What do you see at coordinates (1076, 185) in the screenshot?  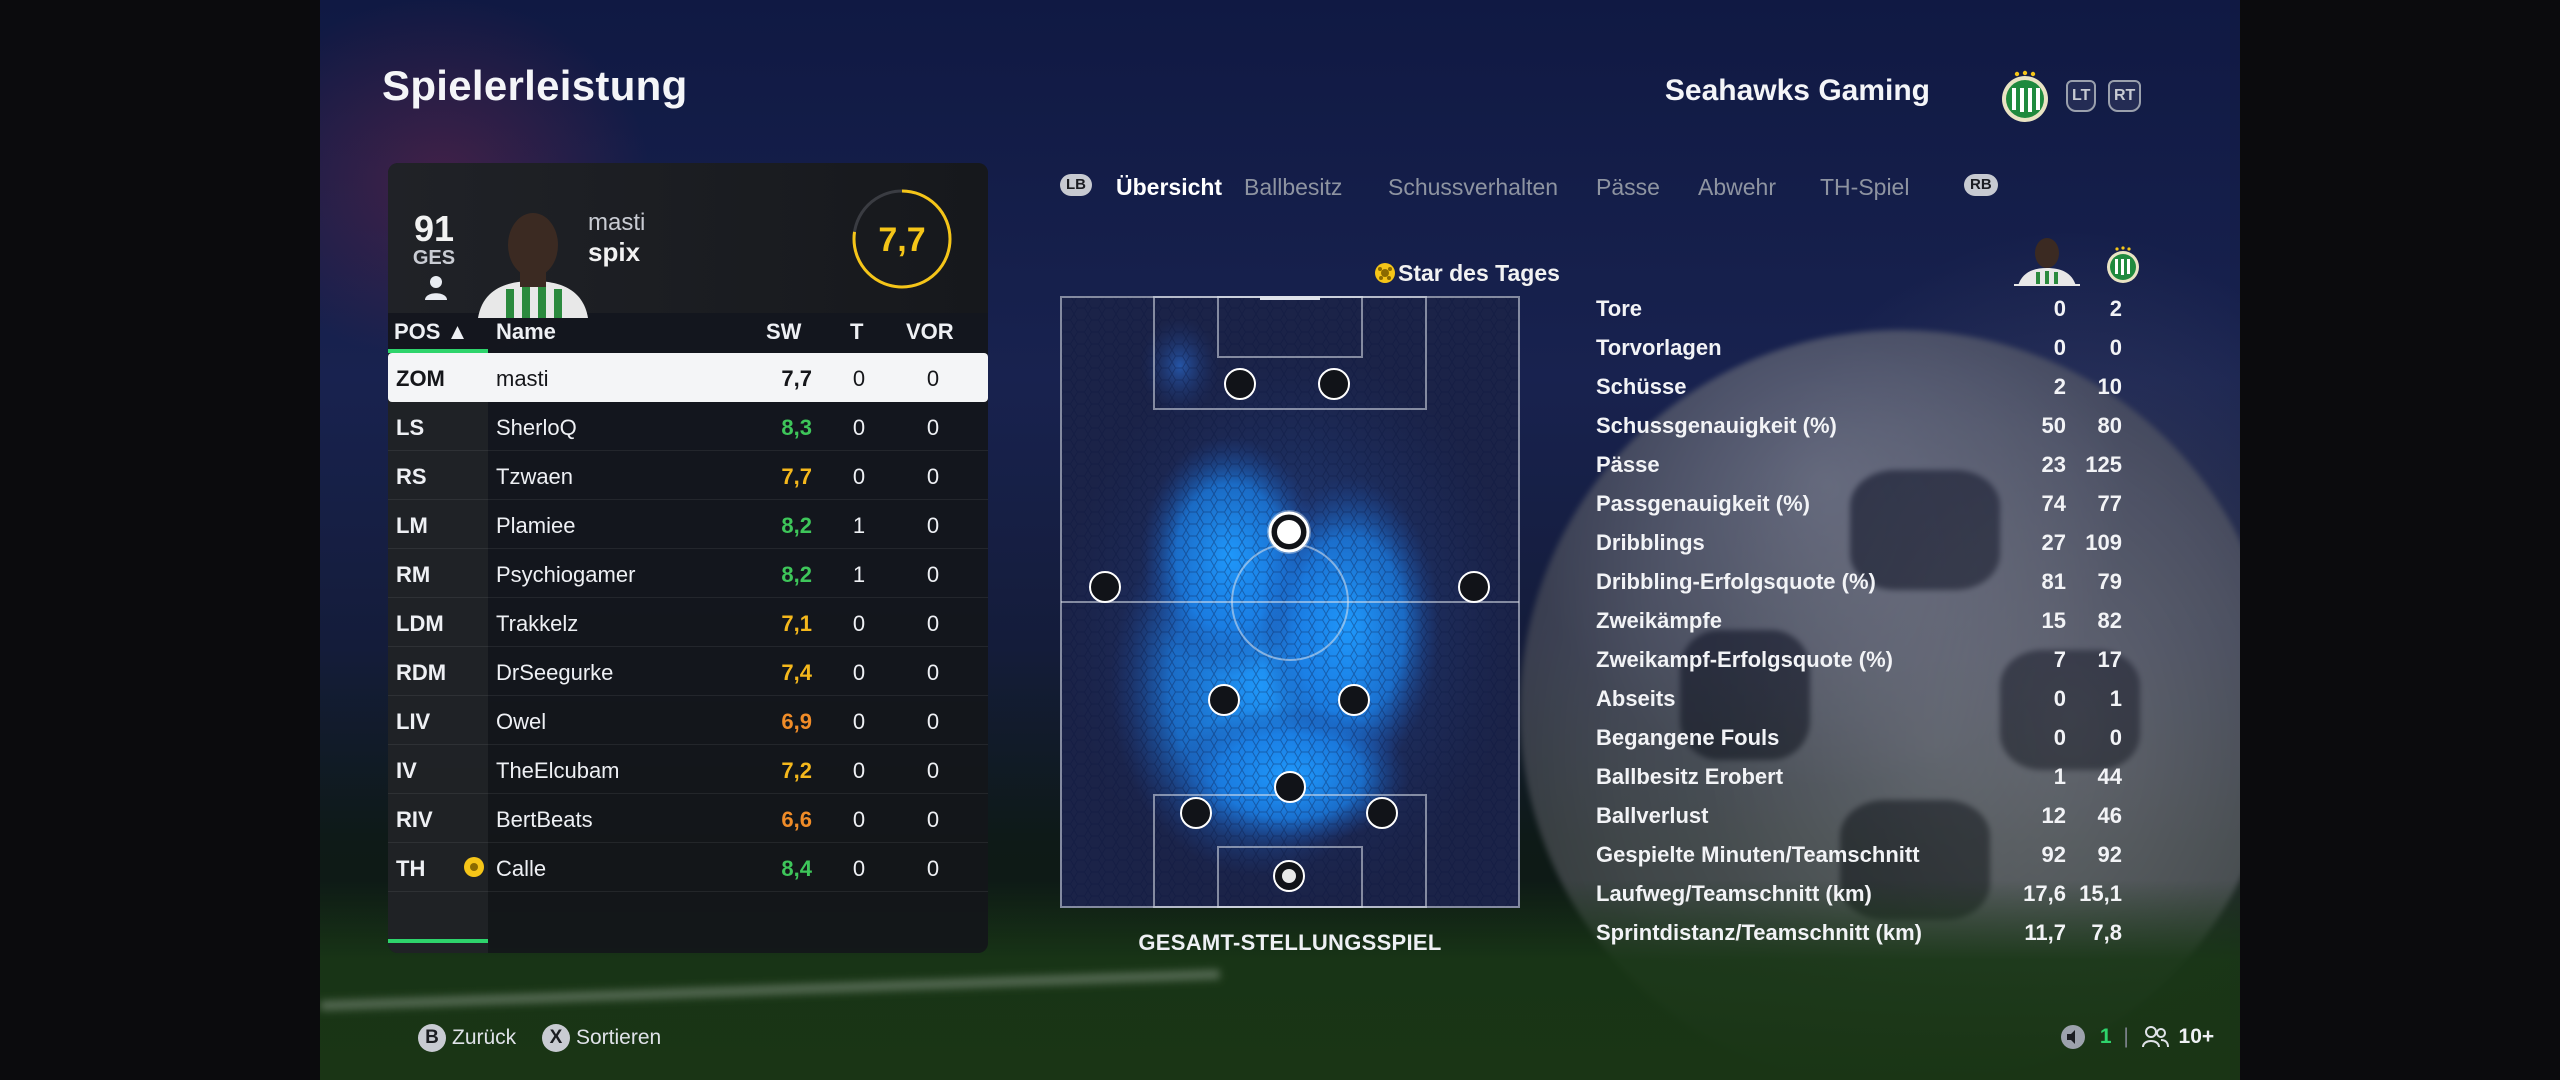 I see `lb-bumper-button: LB` at bounding box center [1076, 185].